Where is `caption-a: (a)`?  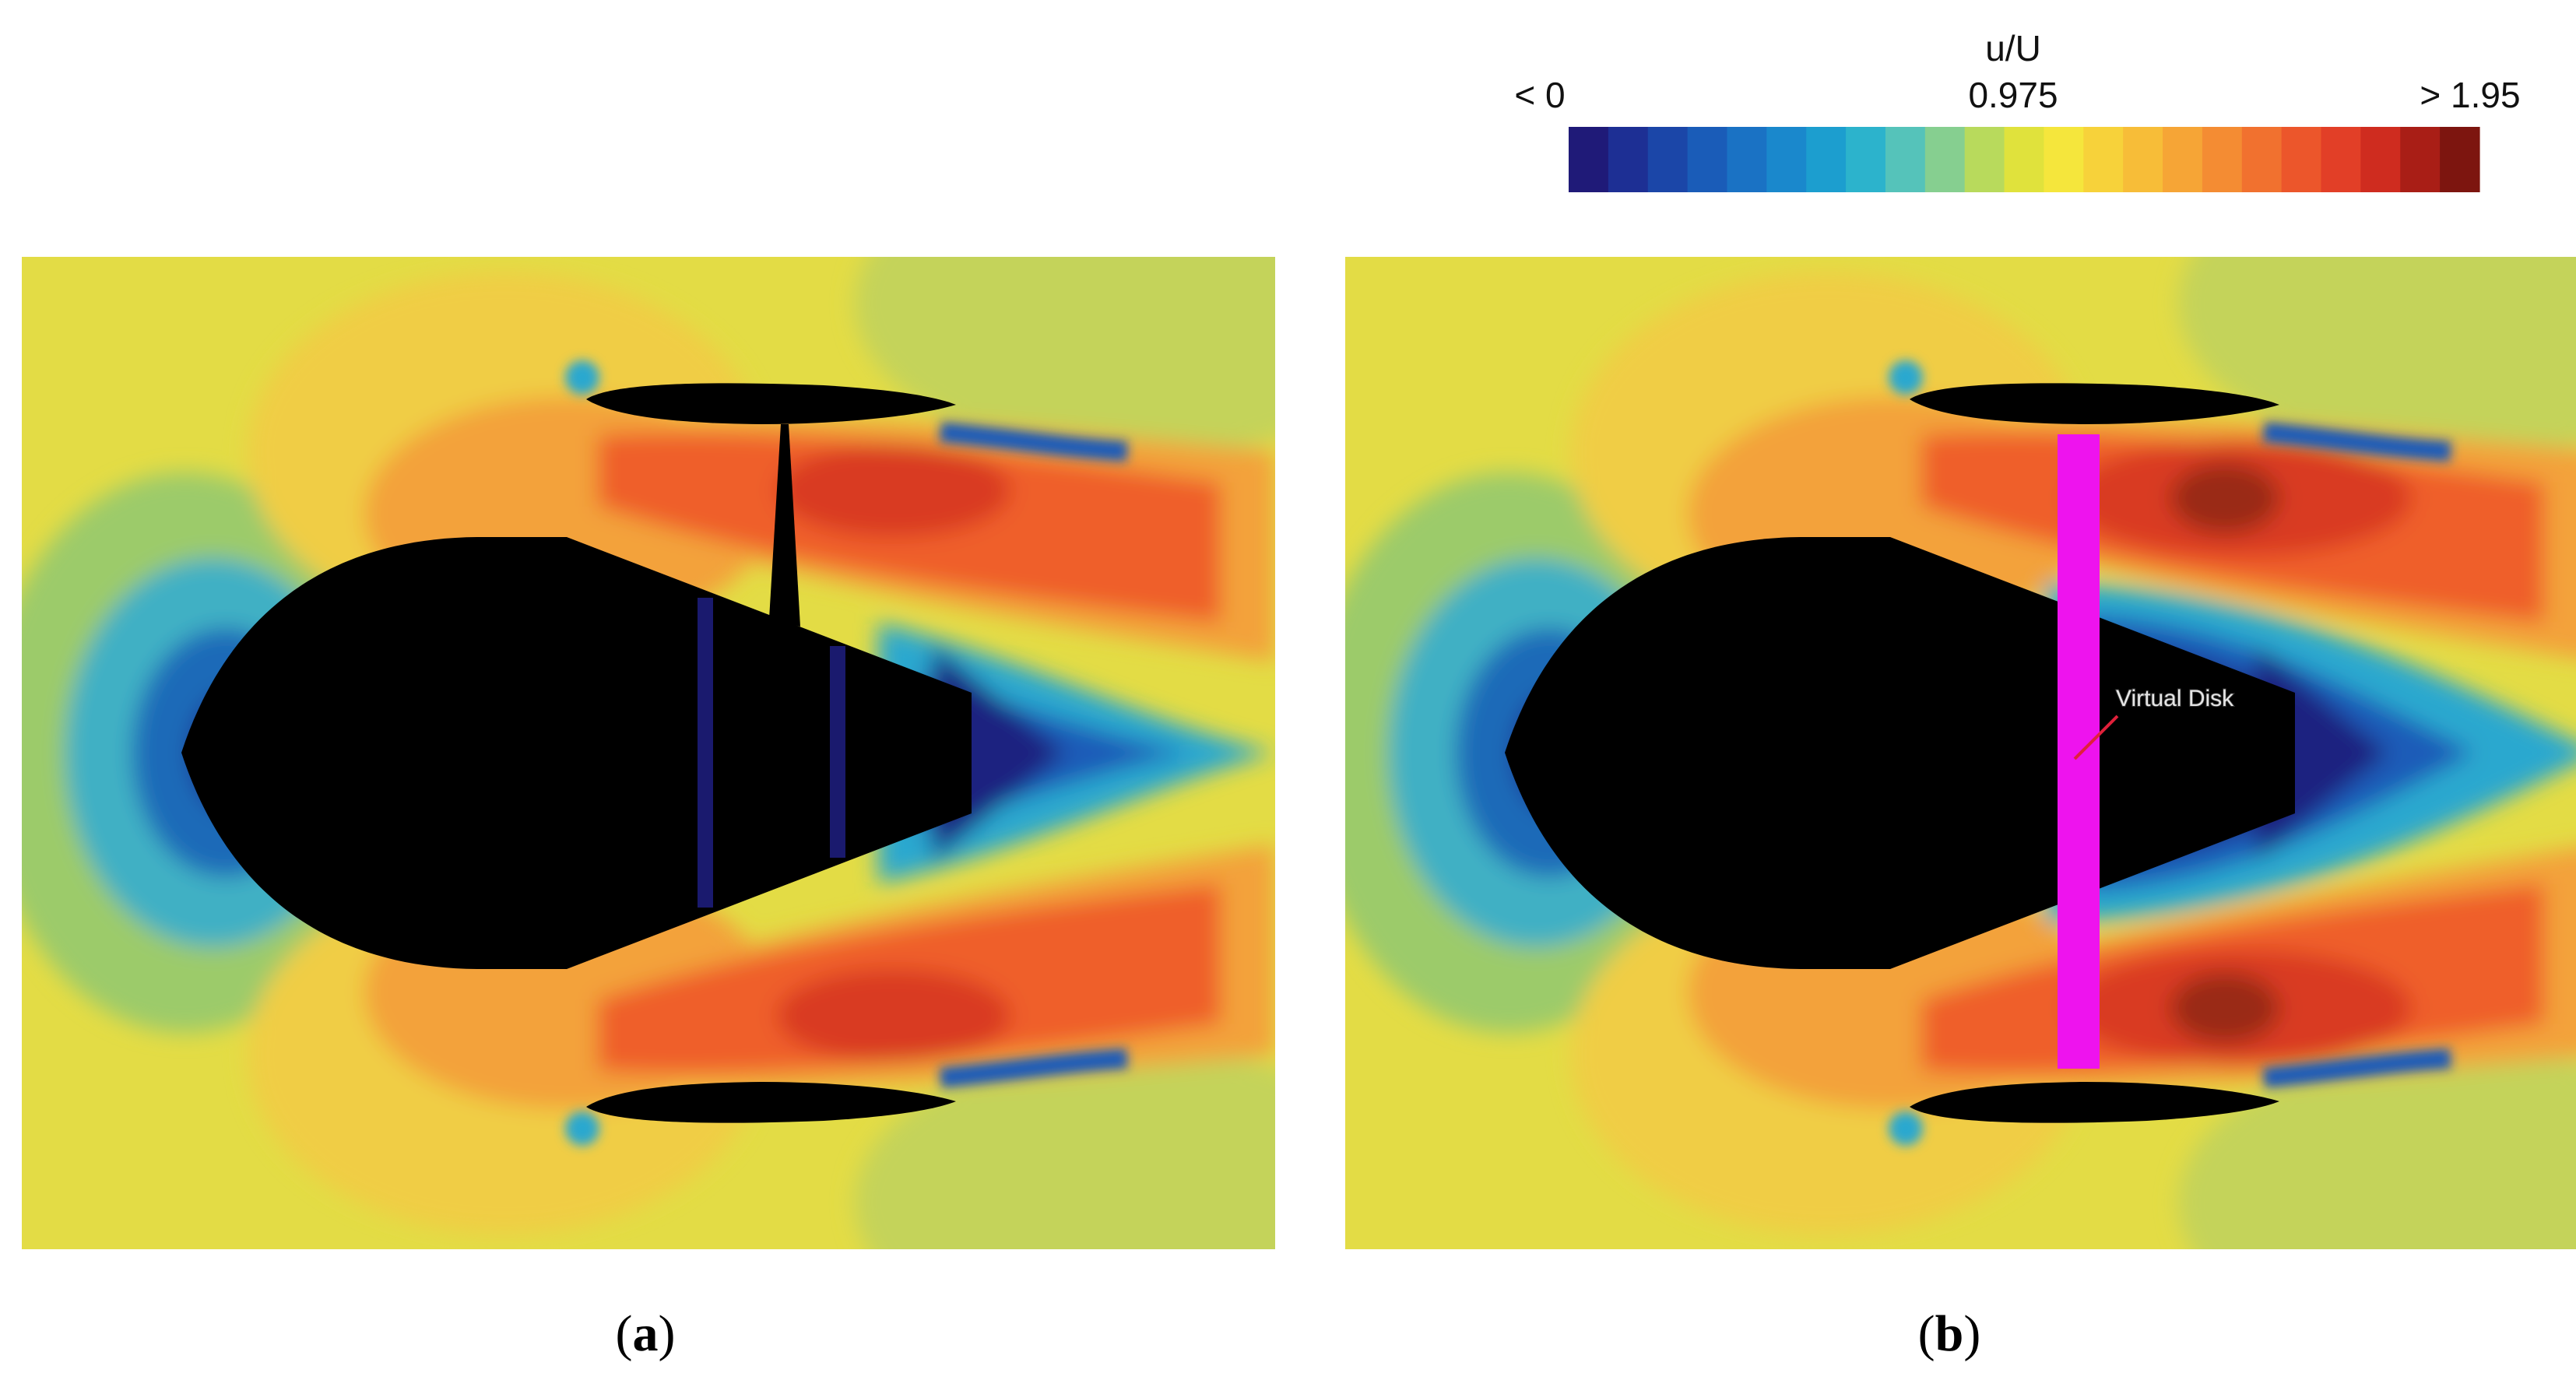
caption-a: (a) is located at coordinates (646, 1333).